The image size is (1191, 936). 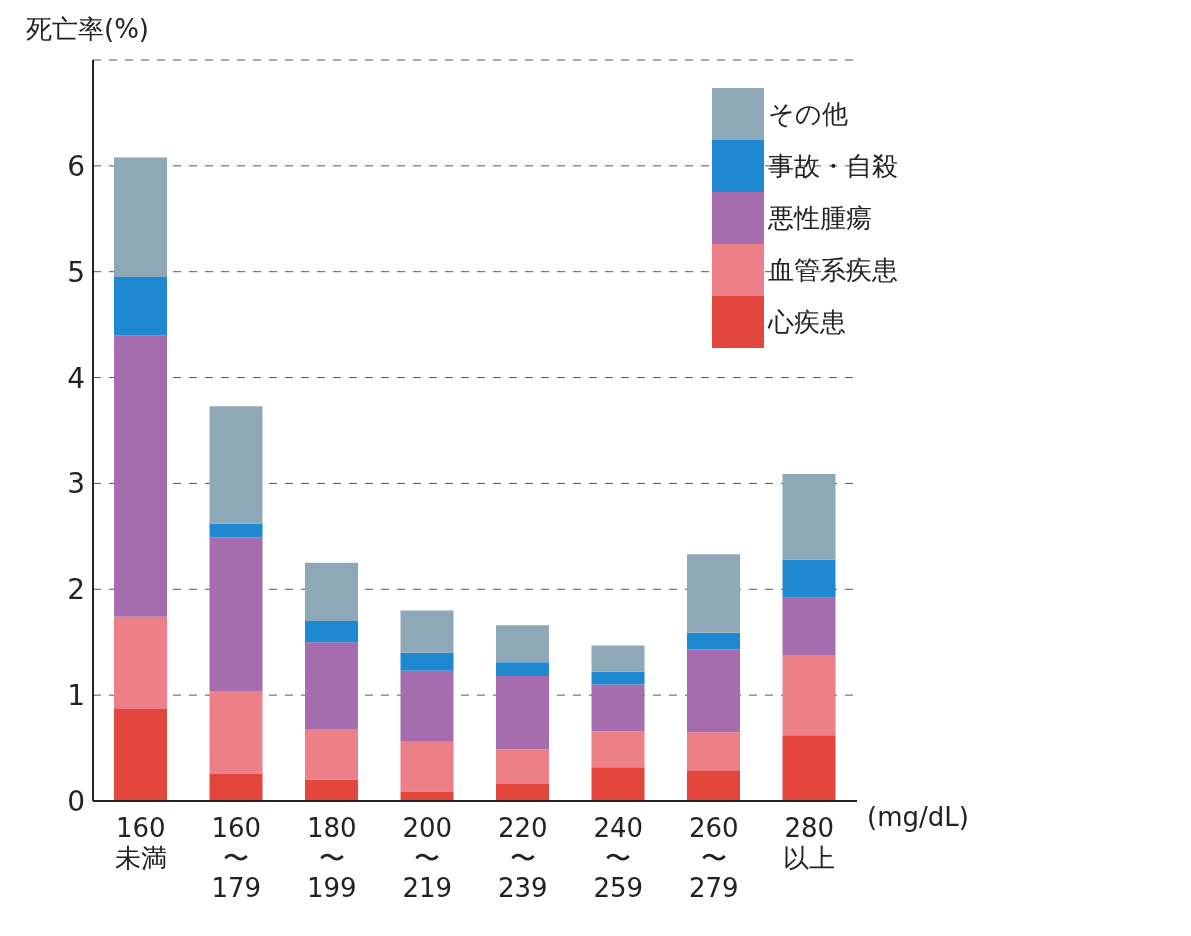 I want to click on x-tick-label: 220 〜 239, so click(x=522, y=858).